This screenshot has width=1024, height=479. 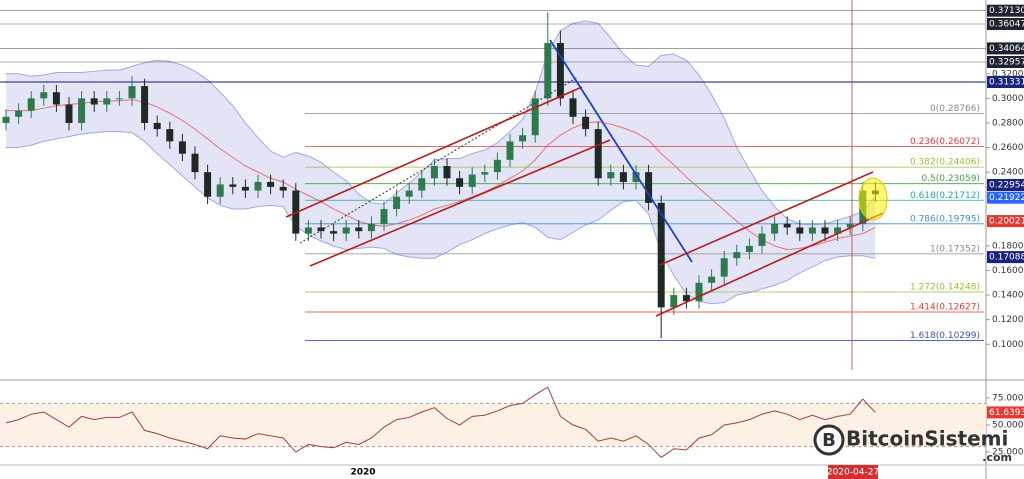 I want to click on price-box-label: 0.22954, so click(x=1006, y=185).